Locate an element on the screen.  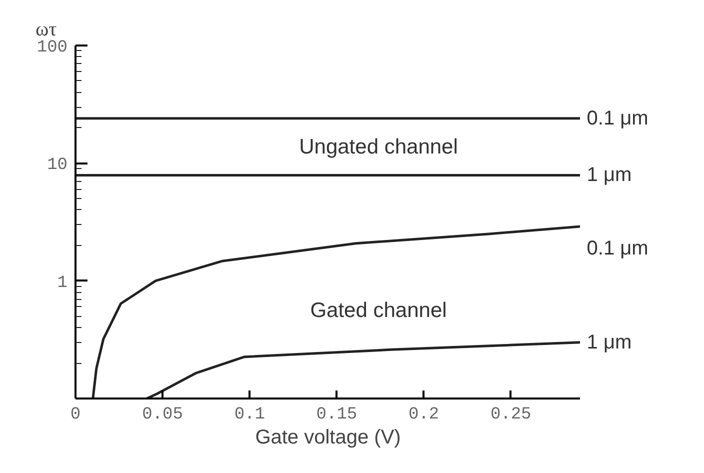
x-tick-label: 0.25 is located at coordinates (511, 415).